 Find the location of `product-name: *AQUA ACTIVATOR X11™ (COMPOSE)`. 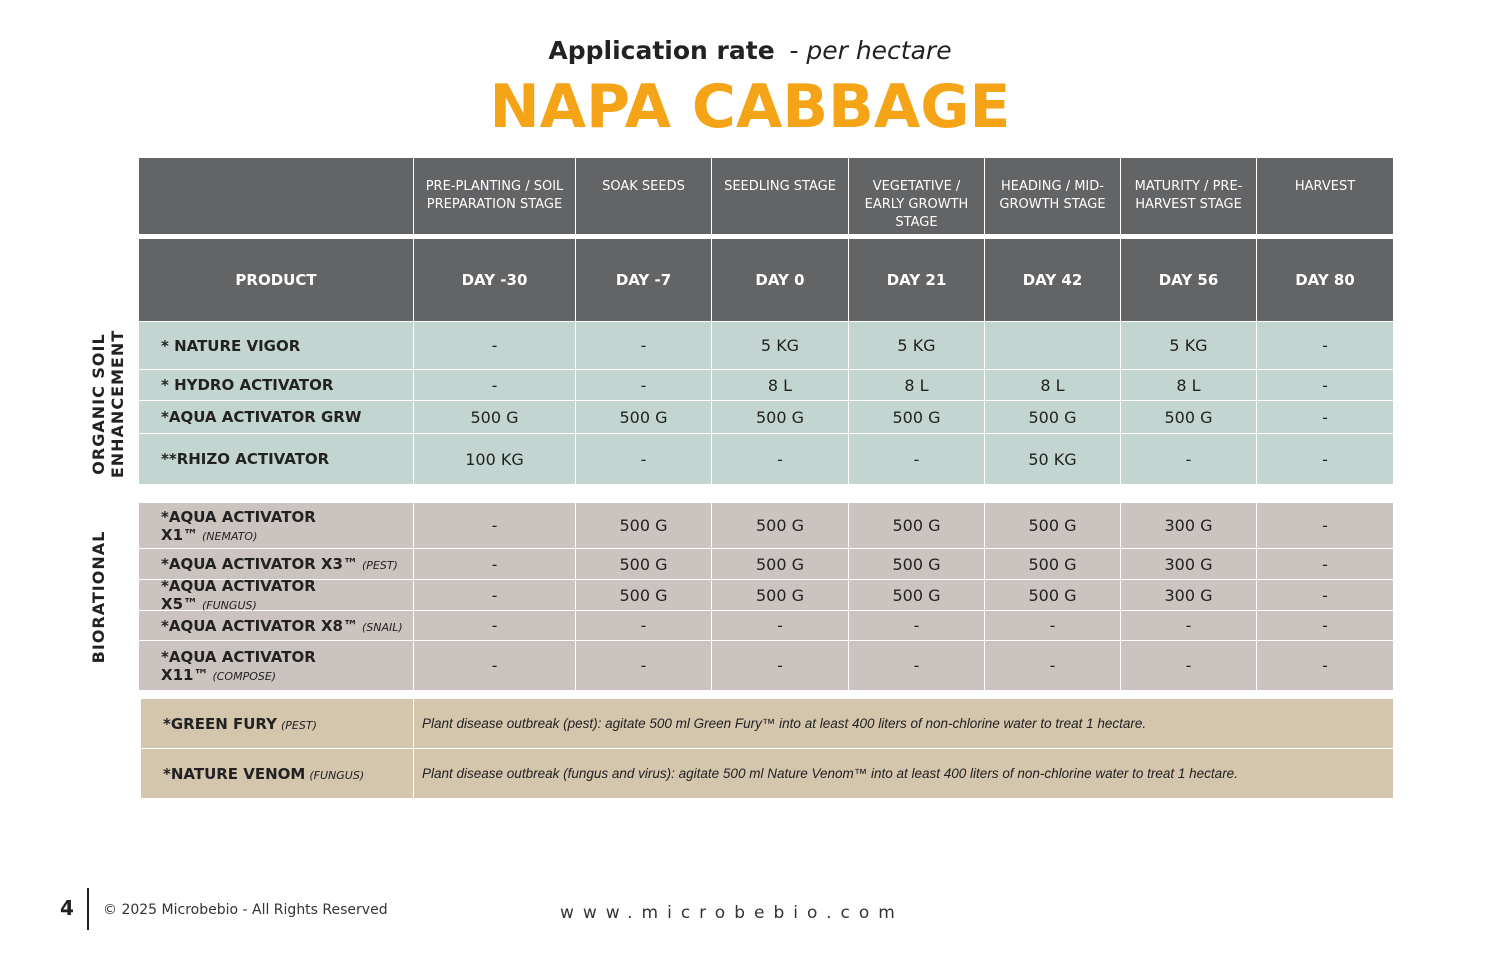

product-name: *AQUA ACTIVATOR X11™ (COMPOSE) is located at coordinates (276, 666).